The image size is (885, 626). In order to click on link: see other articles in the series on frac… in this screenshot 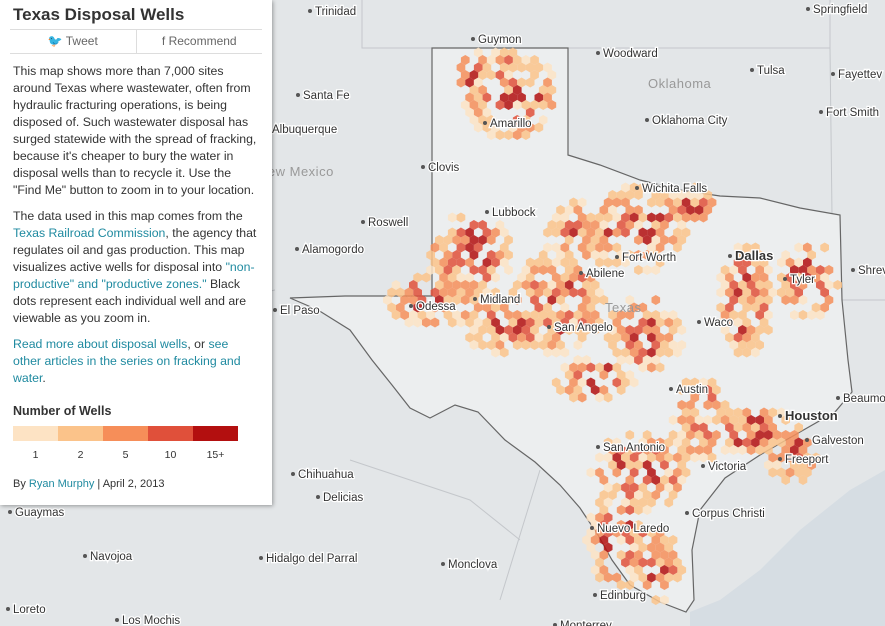, I will do `click(127, 361)`.